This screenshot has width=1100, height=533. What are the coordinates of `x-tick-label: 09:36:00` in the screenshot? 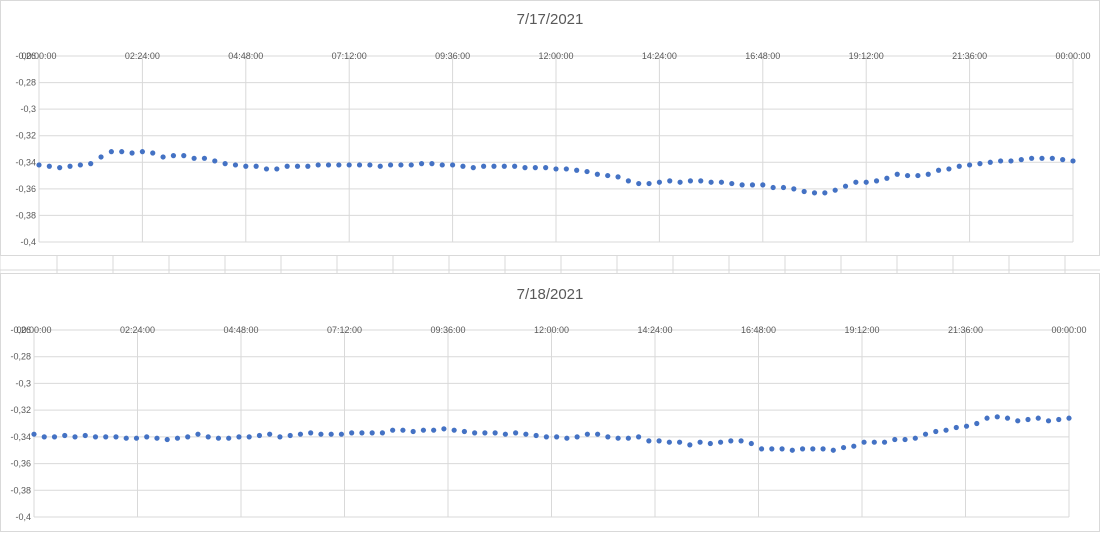 It's located at (452, 56).